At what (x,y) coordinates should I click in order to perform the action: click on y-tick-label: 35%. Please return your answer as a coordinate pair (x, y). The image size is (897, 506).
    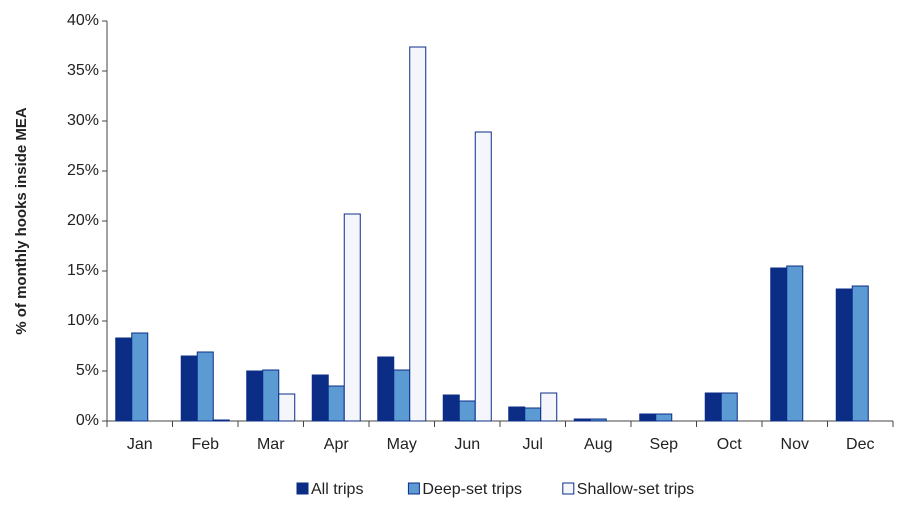
    Looking at the image, I should click on (83, 70).